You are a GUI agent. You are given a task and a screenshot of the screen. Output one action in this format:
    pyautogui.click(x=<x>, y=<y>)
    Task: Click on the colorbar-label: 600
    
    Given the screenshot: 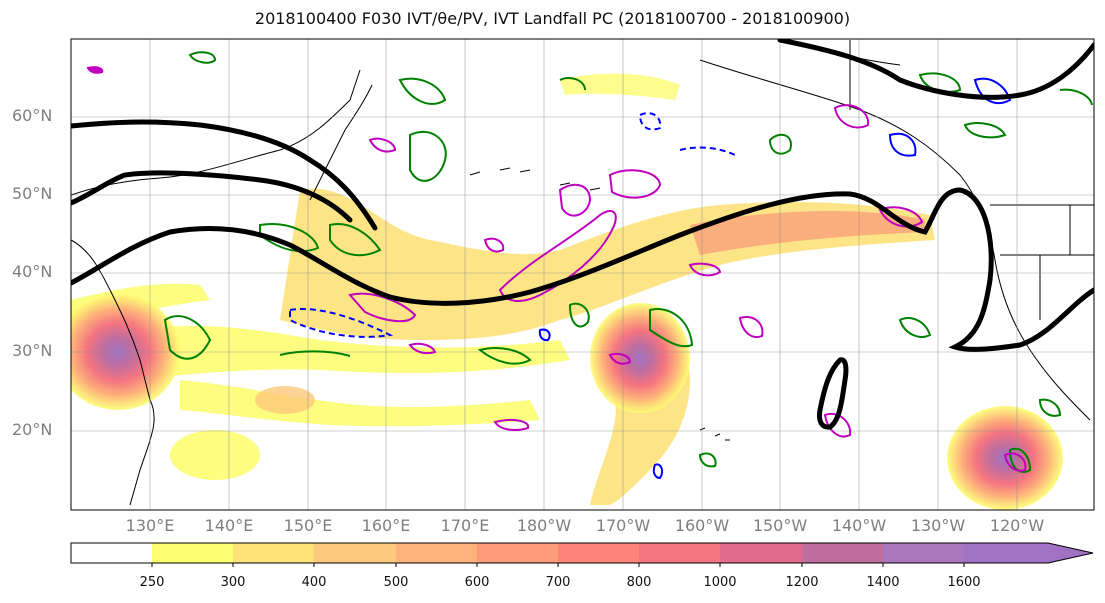 What is the action you would take?
    pyautogui.click(x=477, y=582)
    